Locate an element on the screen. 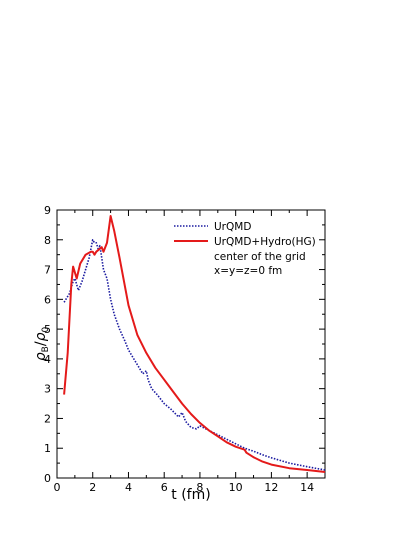  x-tick-label: 14 is located at coordinates (307, 487).